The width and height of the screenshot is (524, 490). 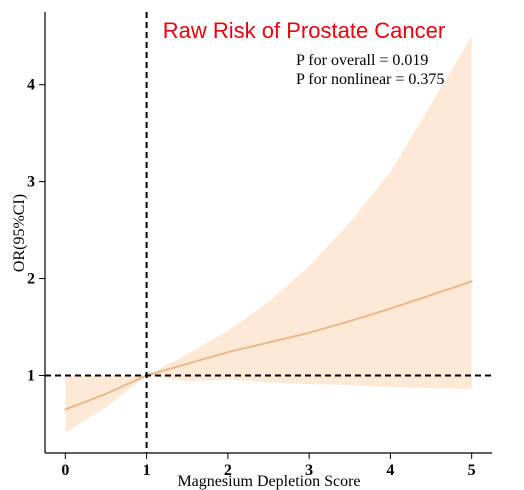 What do you see at coordinates (228, 470) in the screenshot?
I see `x-tick-label: 2` at bounding box center [228, 470].